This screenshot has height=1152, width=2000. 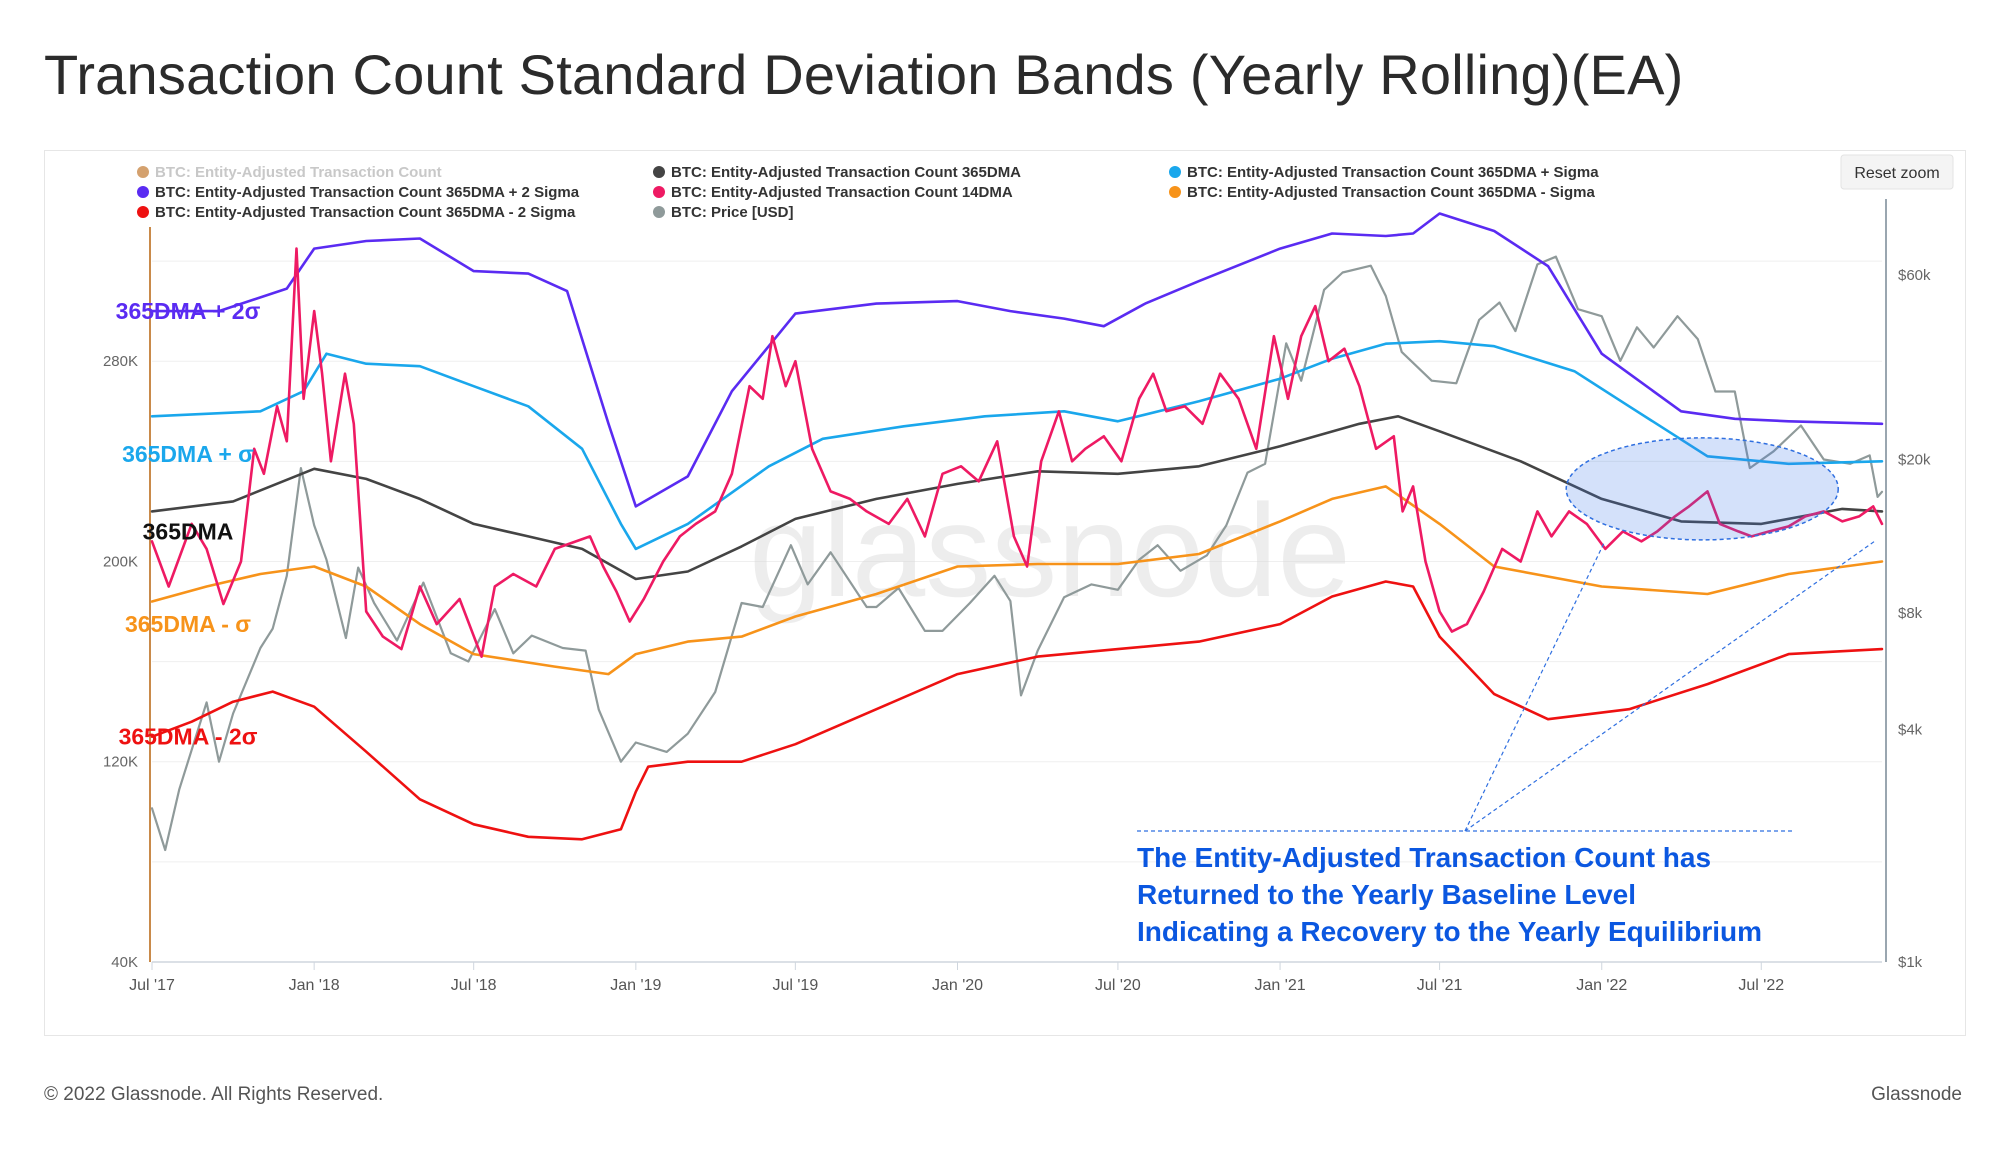 What do you see at coordinates (298, 172) in the screenshot?
I see `legend-label: BTC: Entity-Adjusted Transaction Count` at bounding box center [298, 172].